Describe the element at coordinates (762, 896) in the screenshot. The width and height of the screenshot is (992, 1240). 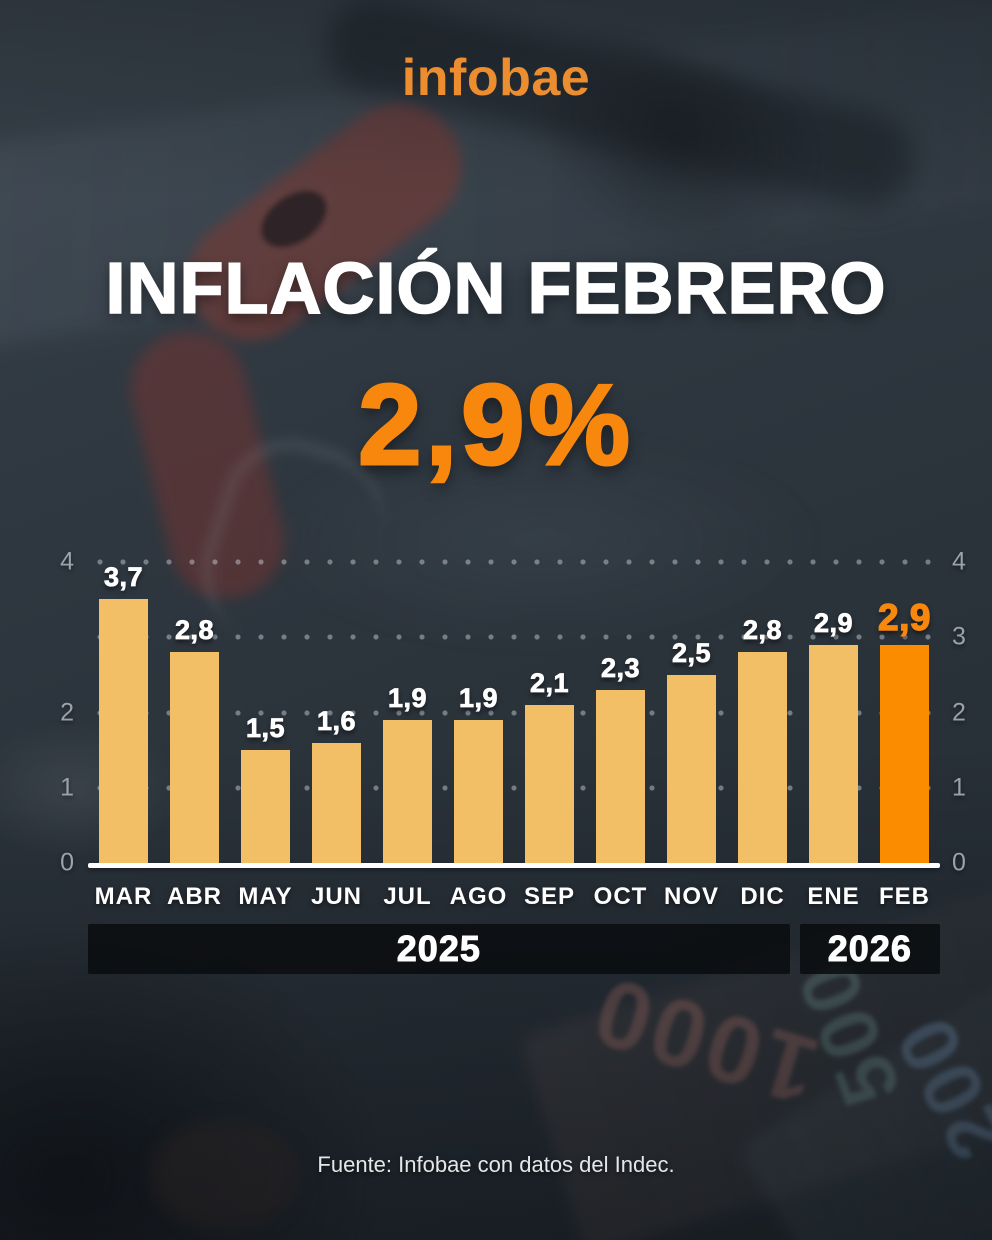
I see `month-label-dic: DIC` at that location.